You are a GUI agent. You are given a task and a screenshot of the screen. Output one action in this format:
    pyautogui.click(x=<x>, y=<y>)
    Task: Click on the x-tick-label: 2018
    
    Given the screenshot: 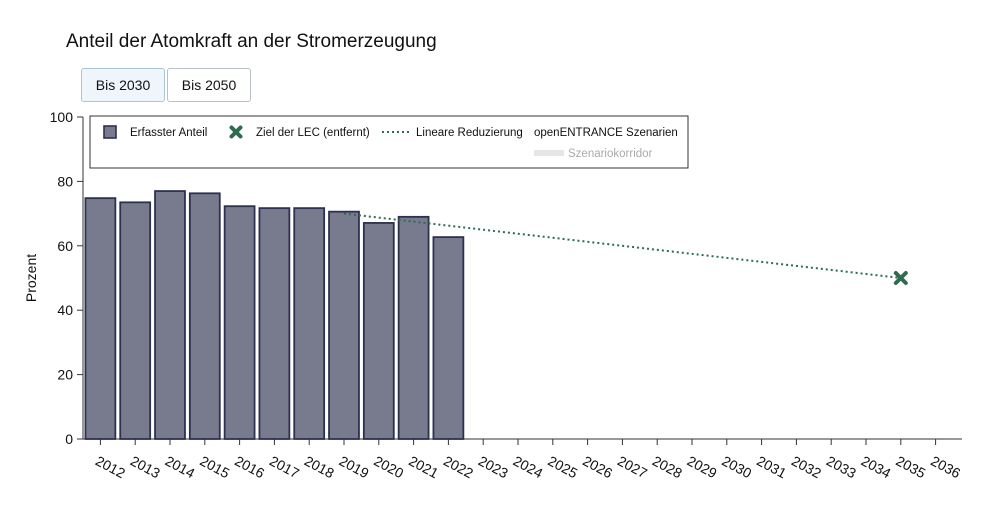 What is the action you would take?
    pyautogui.click(x=319, y=467)
    